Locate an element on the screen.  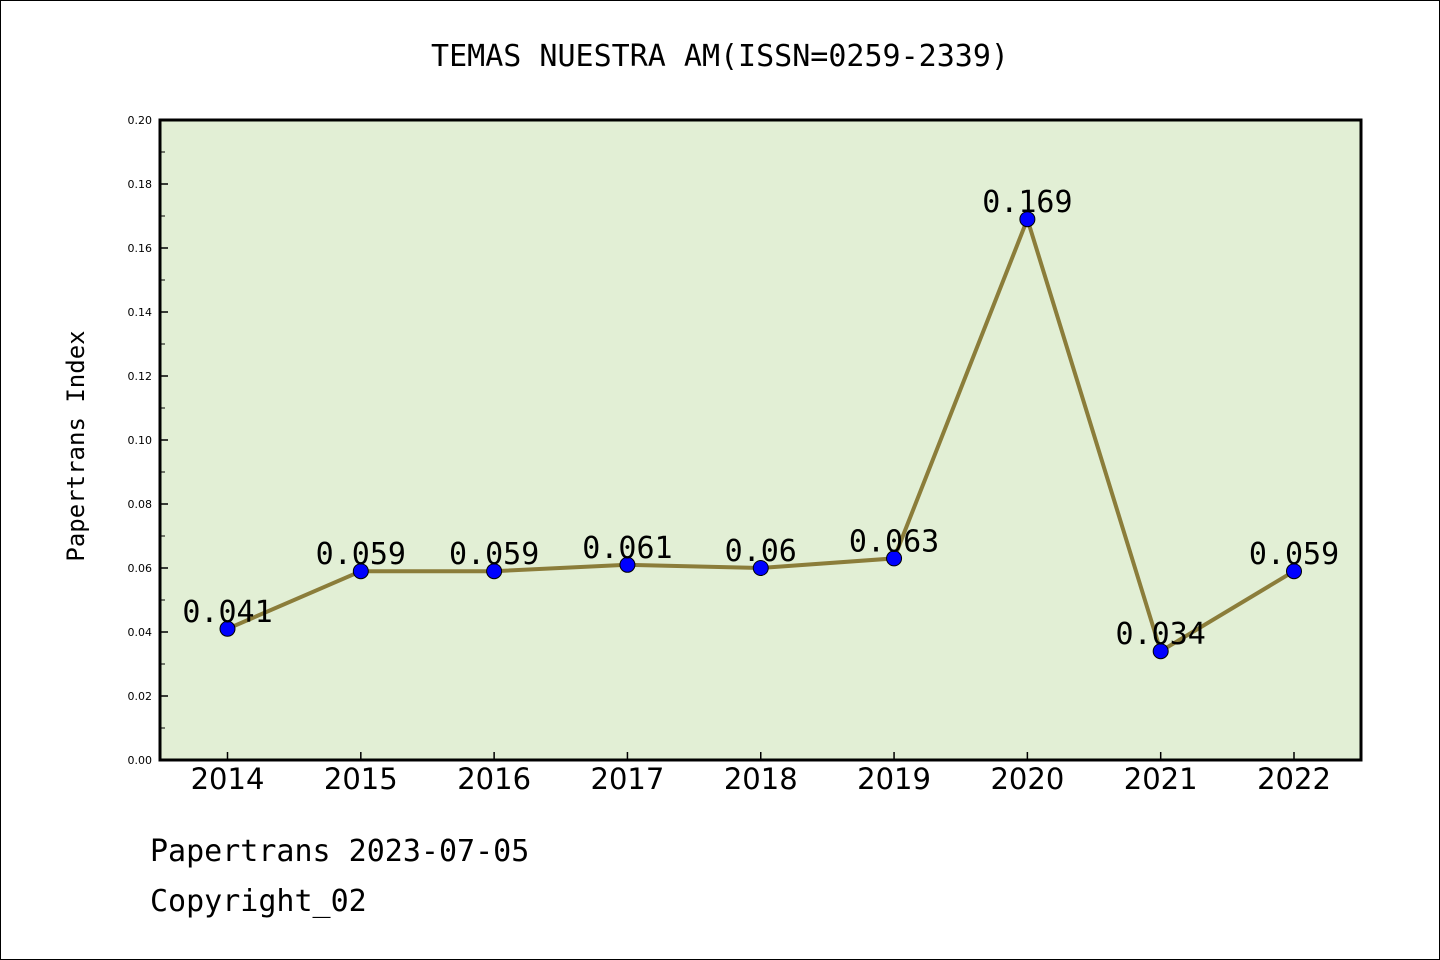
x-tick-label: 2019 is located at coordinates (894, 779).